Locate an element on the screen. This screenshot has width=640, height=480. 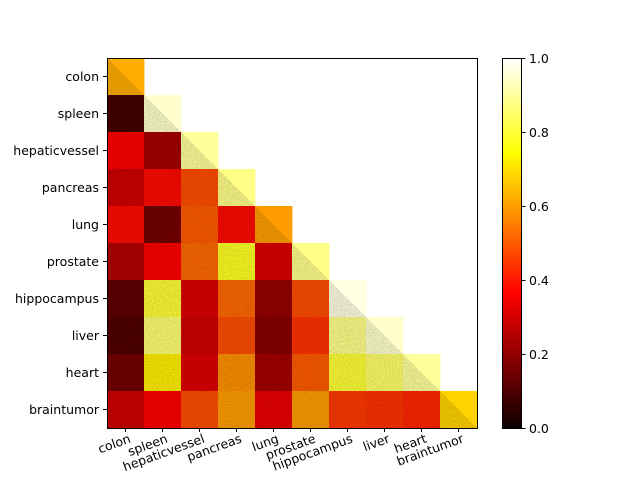
y-tick-label: spleen is located at coordinates (78, 113).